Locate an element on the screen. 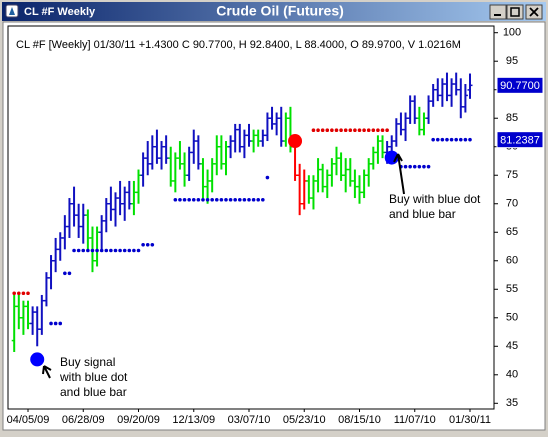  annotation-text: with blue dot is located at coordinates (93, 377).